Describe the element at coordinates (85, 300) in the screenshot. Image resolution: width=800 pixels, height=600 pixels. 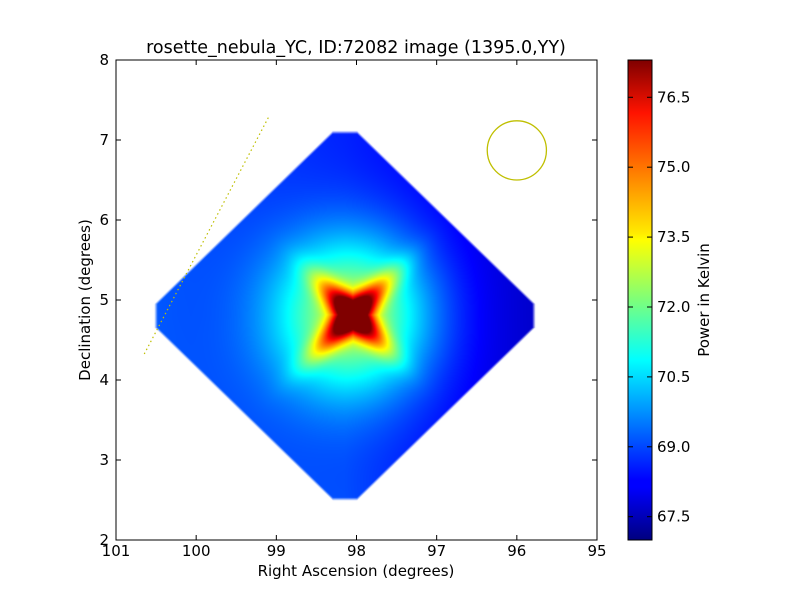
I see `y-axis-label: Declination (degrees)` at that location.